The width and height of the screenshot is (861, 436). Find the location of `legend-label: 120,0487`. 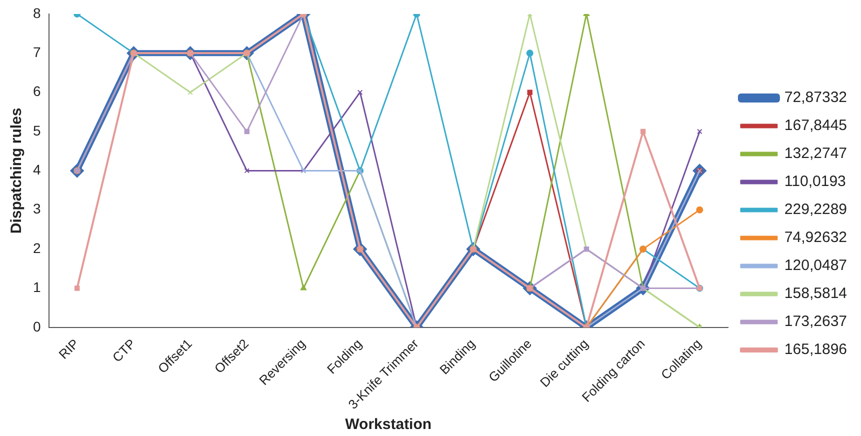

legend-label: 120,0487 is located at coordinates (816, 265).